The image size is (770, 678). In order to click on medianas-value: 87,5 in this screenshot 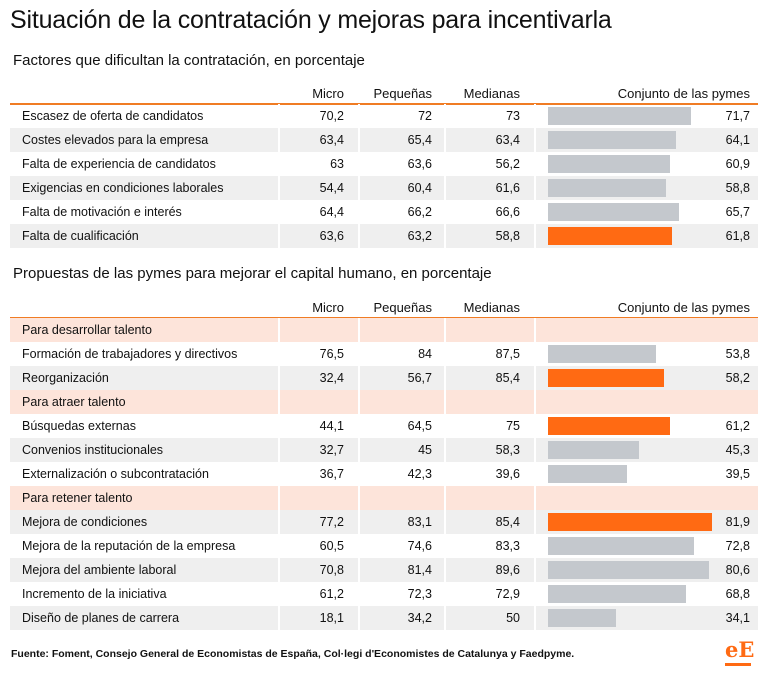, I will do `click(507, 354)`.